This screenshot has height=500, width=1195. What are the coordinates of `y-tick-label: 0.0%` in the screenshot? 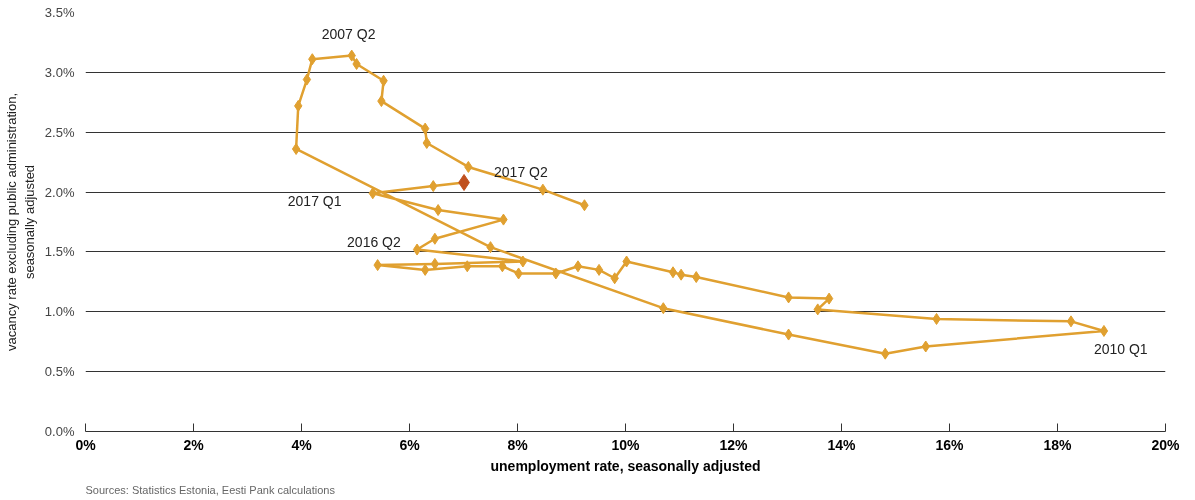 It's located at (59, 431).